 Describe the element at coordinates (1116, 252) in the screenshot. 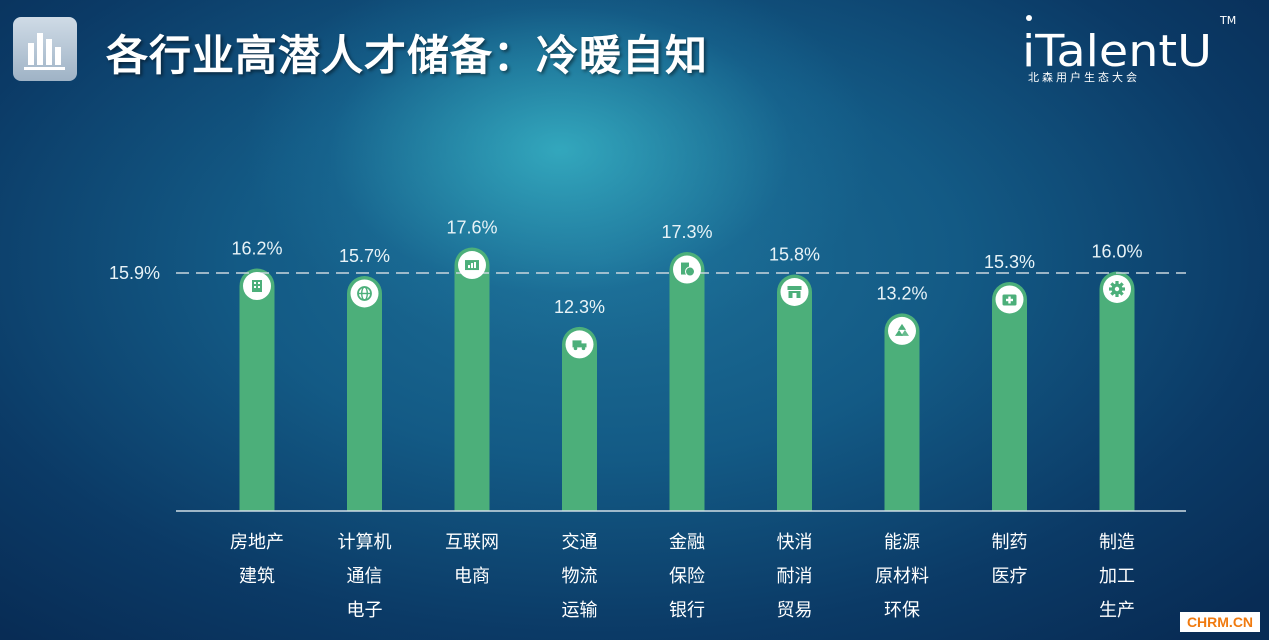

I see `value-label: 16.0%` at that location.